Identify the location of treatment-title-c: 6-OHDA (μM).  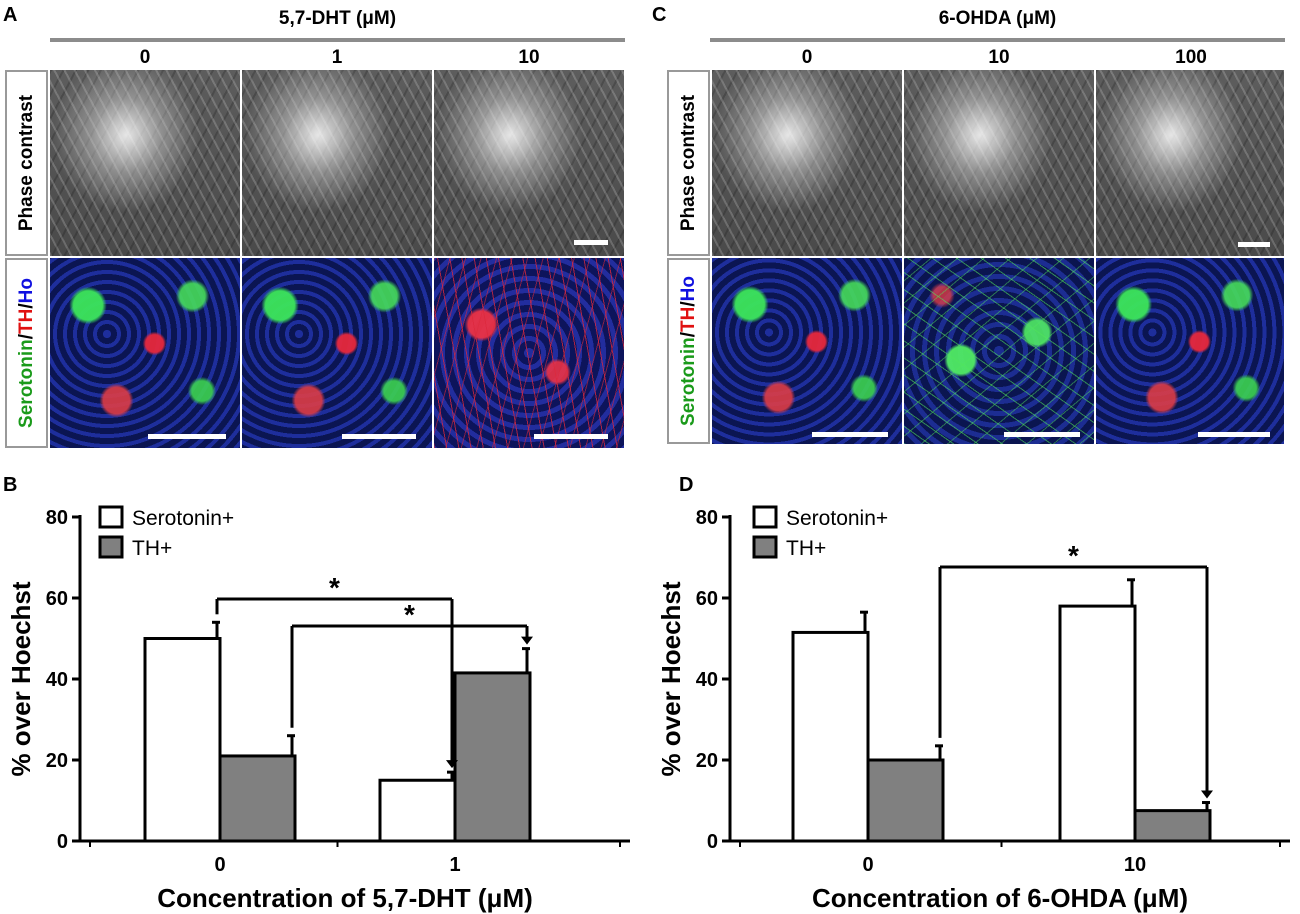
(997, 18).